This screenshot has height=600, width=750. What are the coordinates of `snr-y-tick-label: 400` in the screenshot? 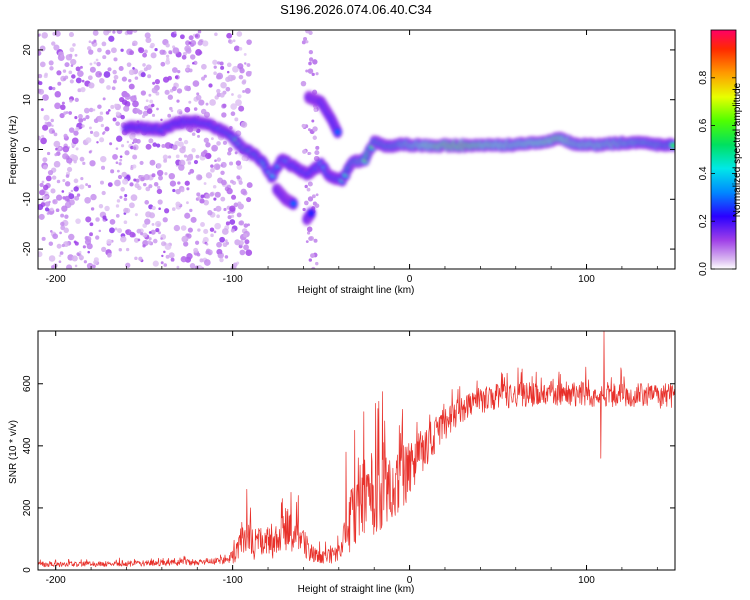 It's located at (27, 445).